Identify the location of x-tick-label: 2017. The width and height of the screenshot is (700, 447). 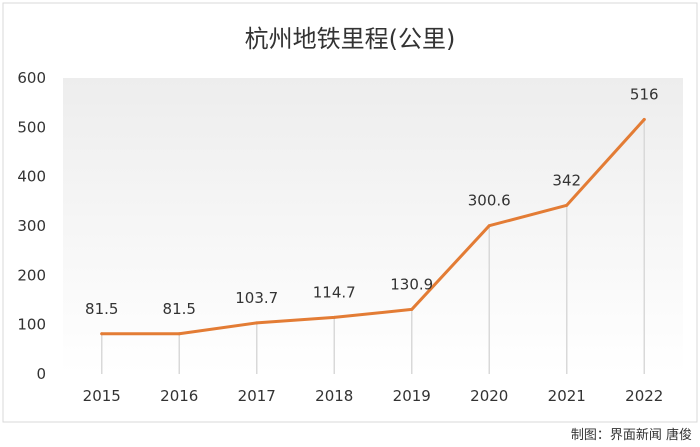
(257, 396).